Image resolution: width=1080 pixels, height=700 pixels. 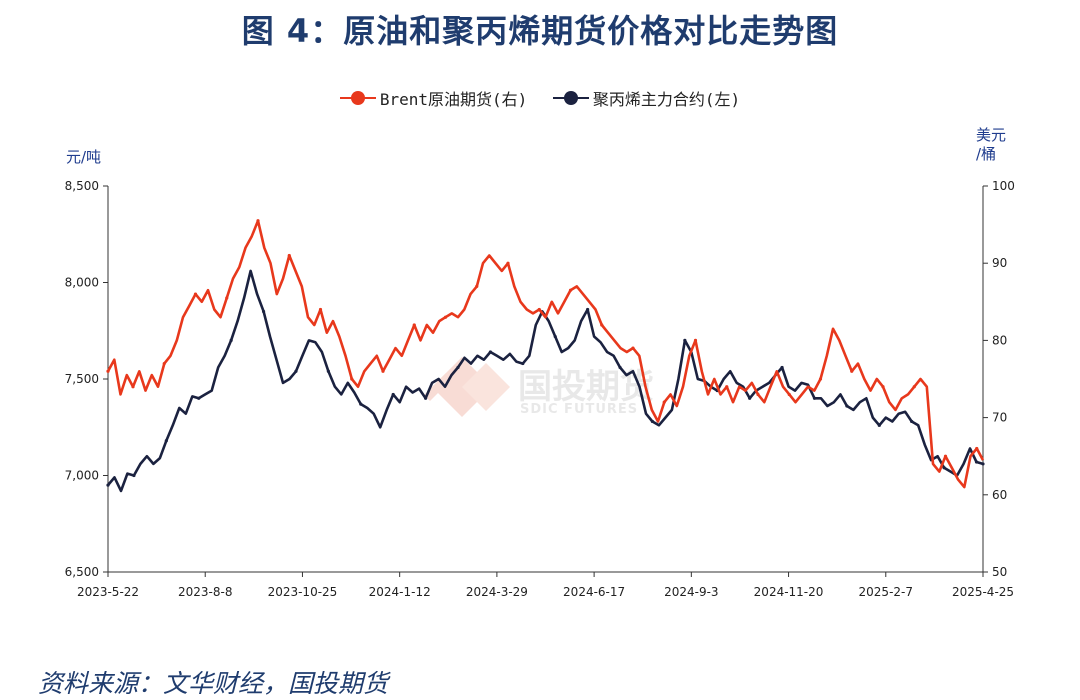 I want to click on left-axis-tick-label: 8,500, so click(x=82, y=186).